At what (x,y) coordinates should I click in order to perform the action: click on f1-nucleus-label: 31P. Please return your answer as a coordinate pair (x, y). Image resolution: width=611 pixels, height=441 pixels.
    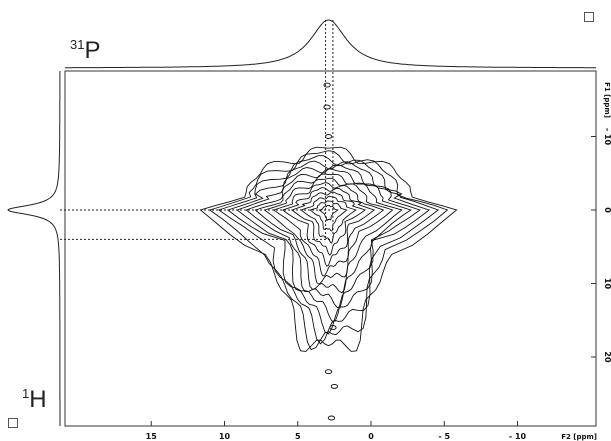
    Looking at the image, I should click on (85, 50).